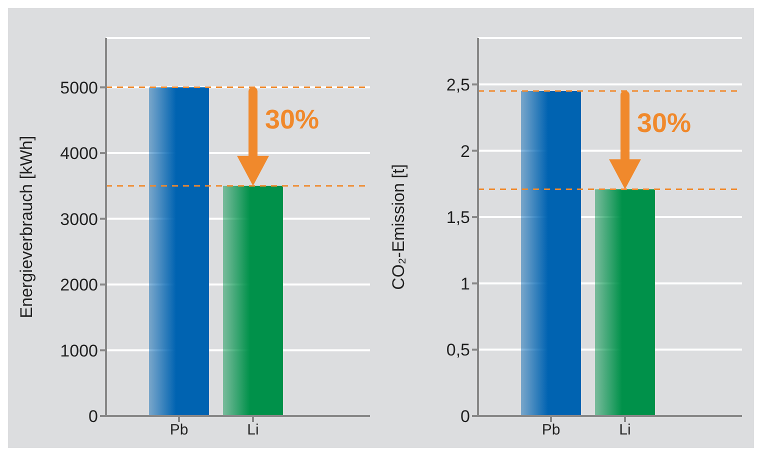  What do you see at coordinates (458, 218) in the screenshot?
I see `y-tick-label: 1,5` at bounding box center [458, 218].